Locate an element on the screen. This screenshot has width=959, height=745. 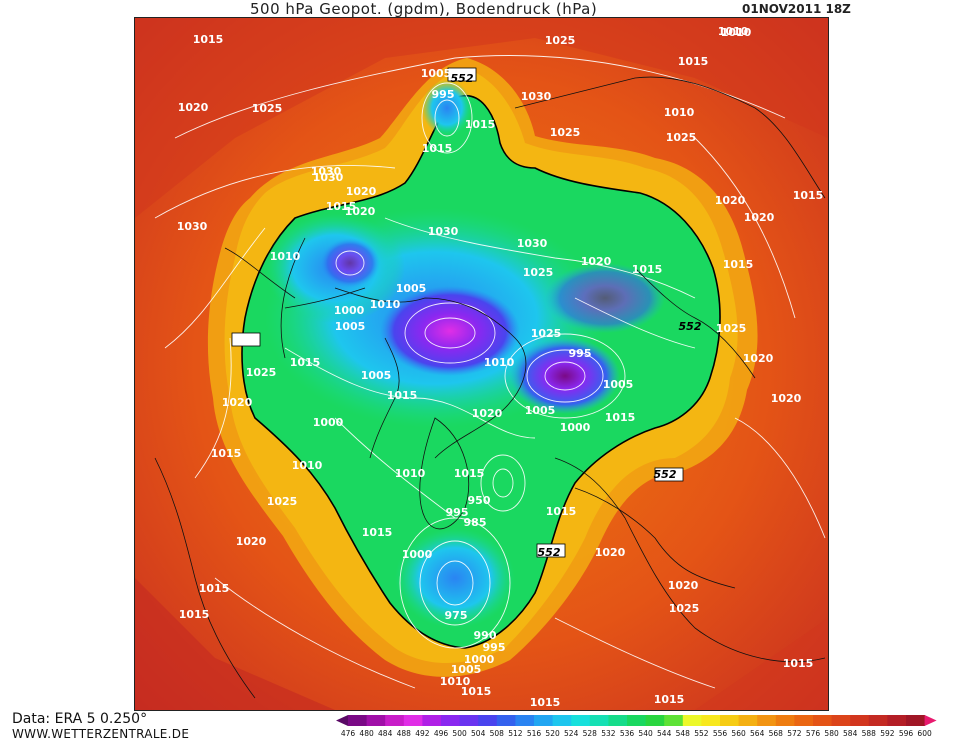
legend-level-label: 552 is located at coordinates (701, 733).